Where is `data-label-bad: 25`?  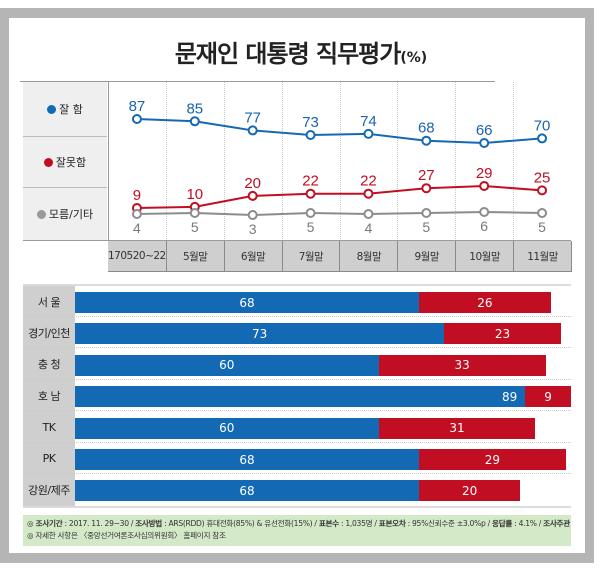
data-label-bad: 25 is located at coordinates (542, 177).